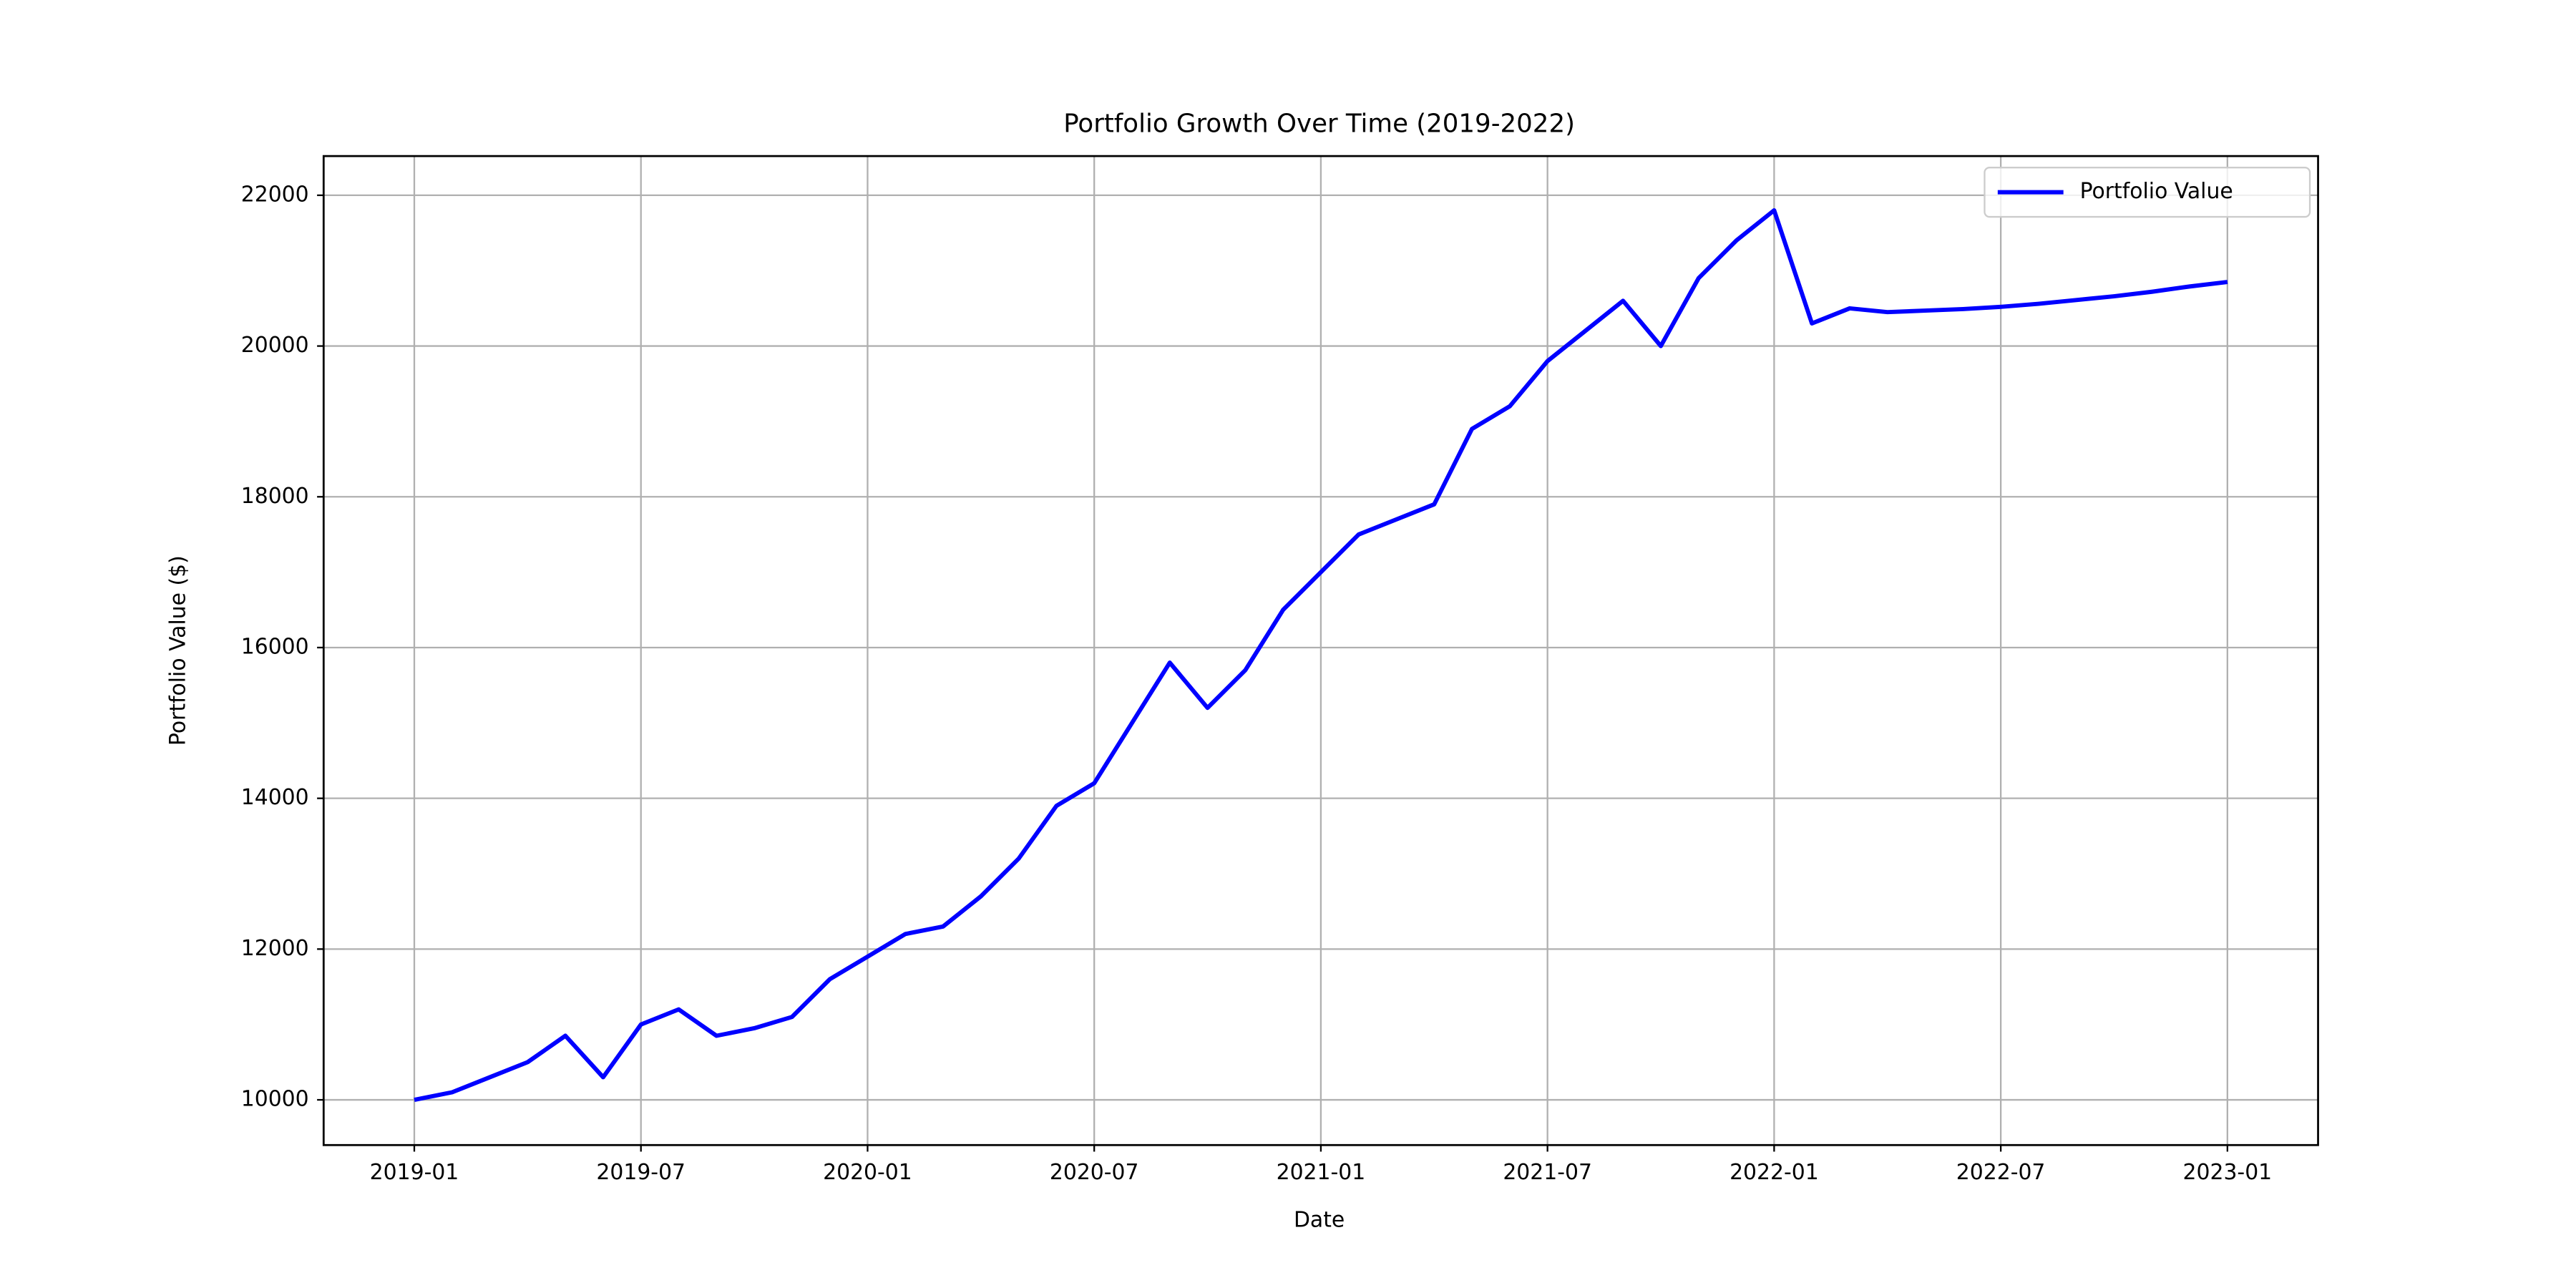 Image resolution: width=2576 pixels, height=1288 pixels. I want to click on chart-title: Portfolio Growth Over Time (2019-2022), so click(1319, 123).